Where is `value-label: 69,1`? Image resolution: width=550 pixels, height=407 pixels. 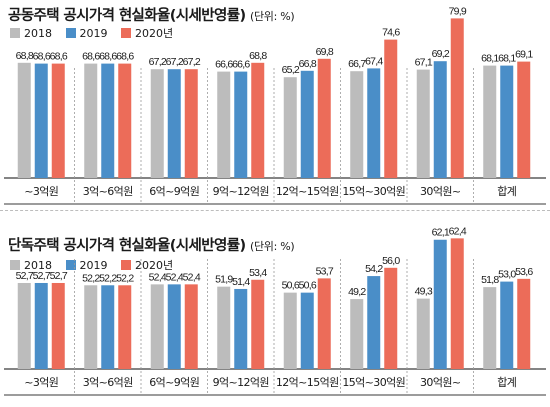 value-label: 69,1 is located at coordinates (524, 55).